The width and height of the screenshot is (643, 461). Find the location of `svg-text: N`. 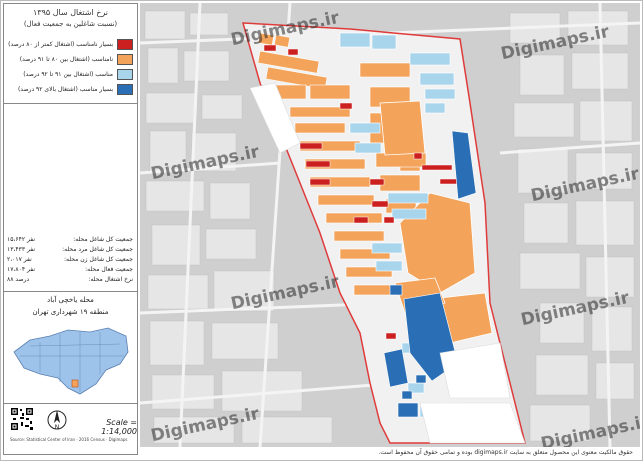

svg-text: N is located at coordinates (57, 427).